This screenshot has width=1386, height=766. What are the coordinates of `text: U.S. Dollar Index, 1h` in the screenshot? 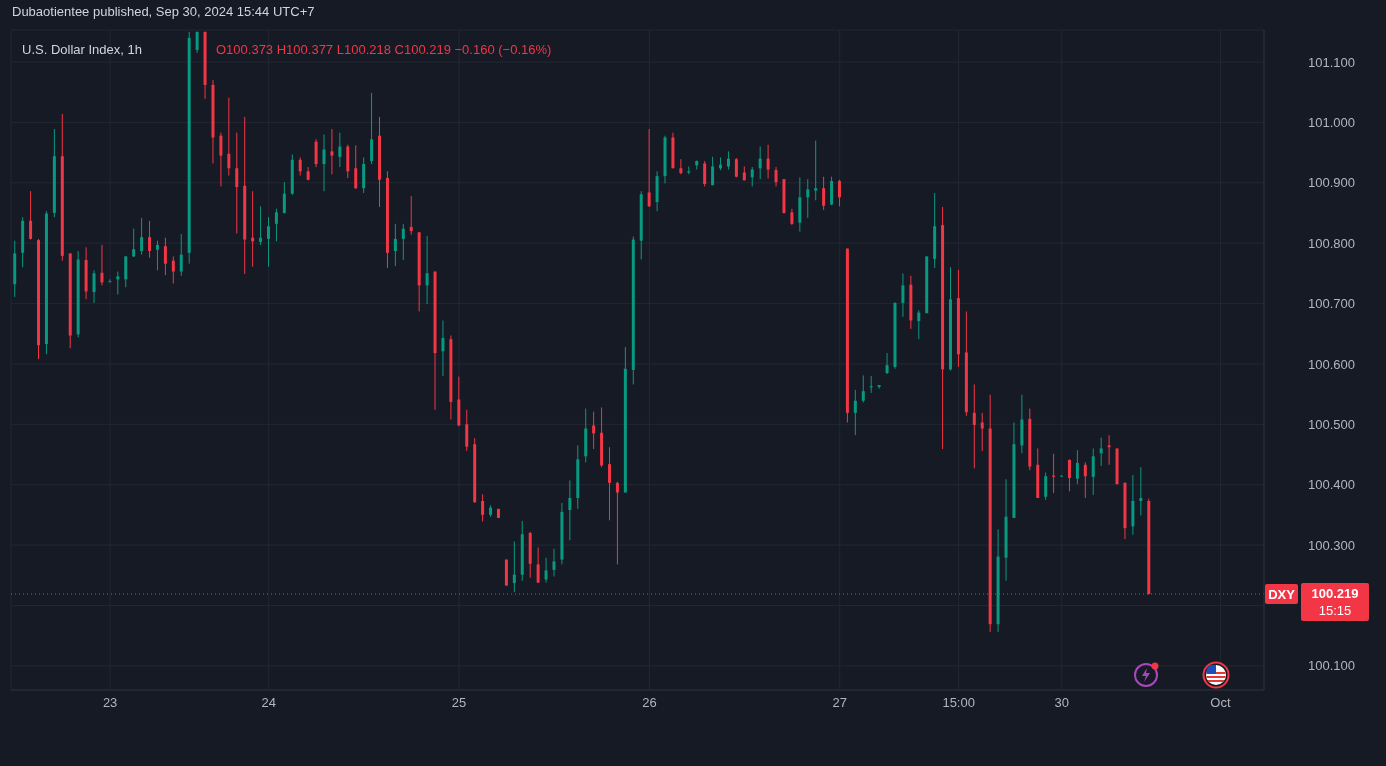 It's located at (82, 49).